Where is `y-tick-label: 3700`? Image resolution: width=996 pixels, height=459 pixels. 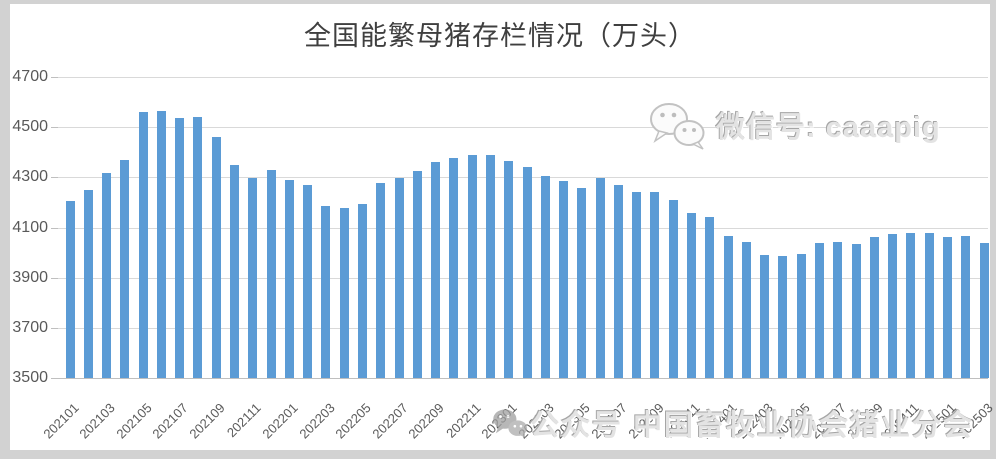
y-tick-label: 3700 is located at coordinates (30, 327).